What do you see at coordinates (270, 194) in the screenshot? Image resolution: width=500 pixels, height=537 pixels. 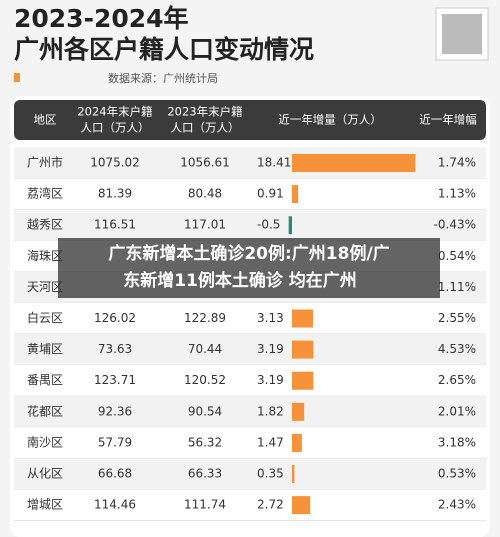 I see `increase: 0.91` at bounding box center [270, 194].